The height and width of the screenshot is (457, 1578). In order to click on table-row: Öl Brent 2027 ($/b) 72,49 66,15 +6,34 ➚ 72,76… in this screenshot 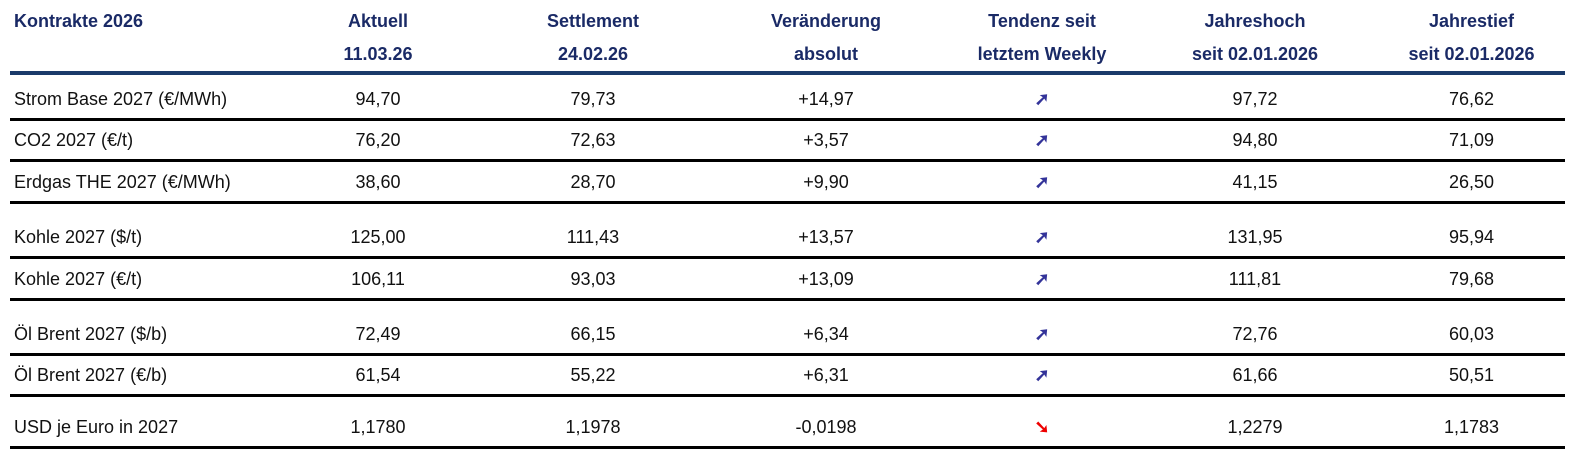, I will do `click(787, 327)`.